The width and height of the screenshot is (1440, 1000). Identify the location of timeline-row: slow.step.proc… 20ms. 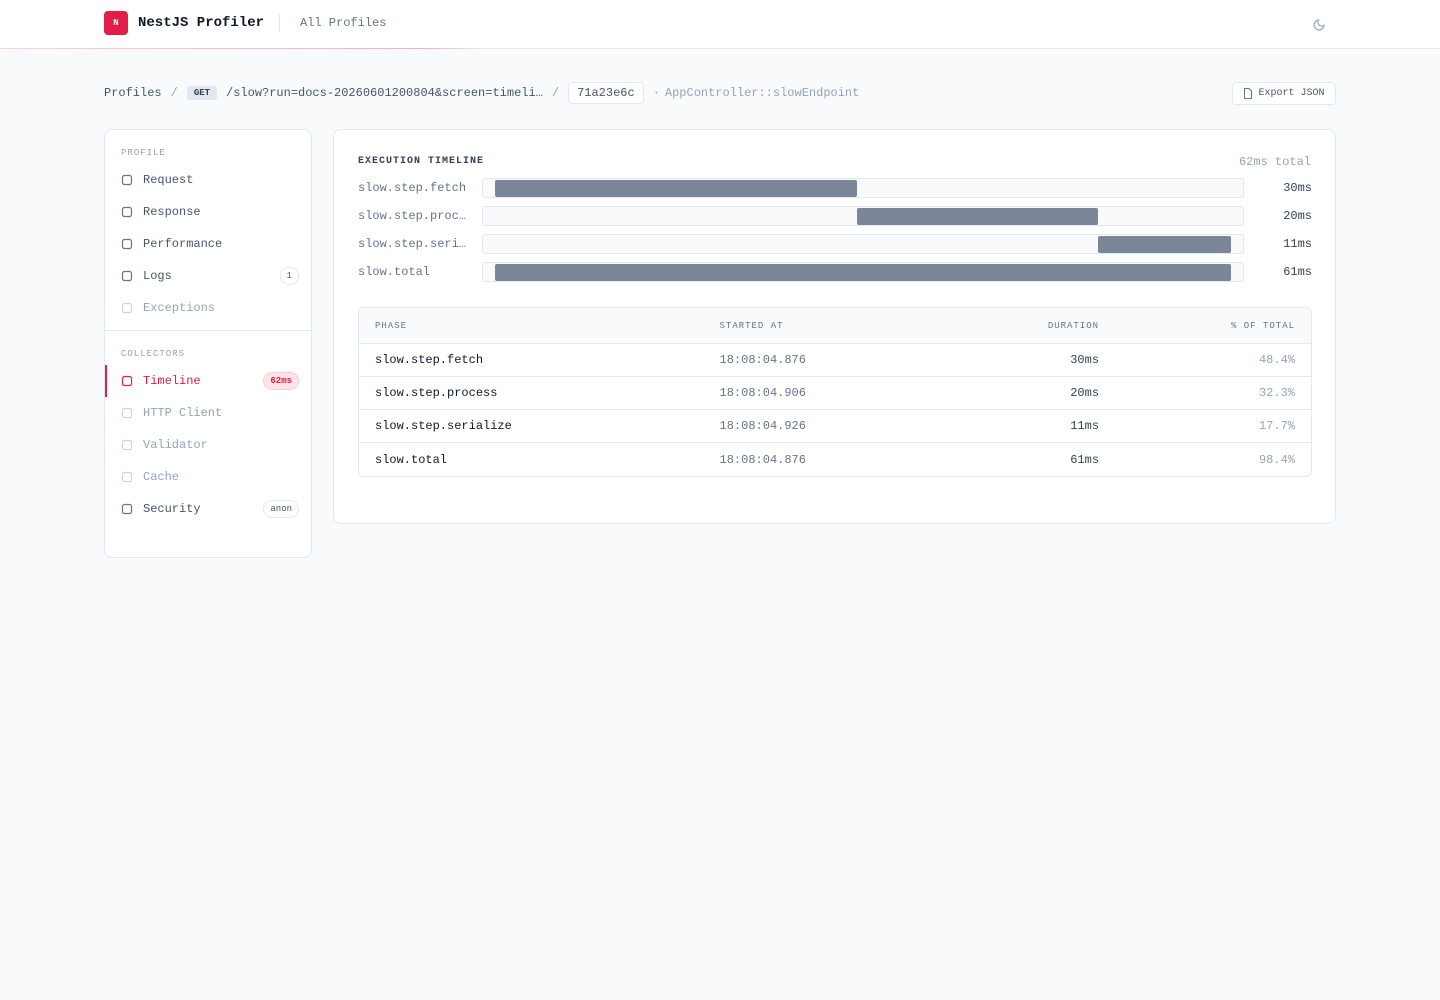
(835, 216).